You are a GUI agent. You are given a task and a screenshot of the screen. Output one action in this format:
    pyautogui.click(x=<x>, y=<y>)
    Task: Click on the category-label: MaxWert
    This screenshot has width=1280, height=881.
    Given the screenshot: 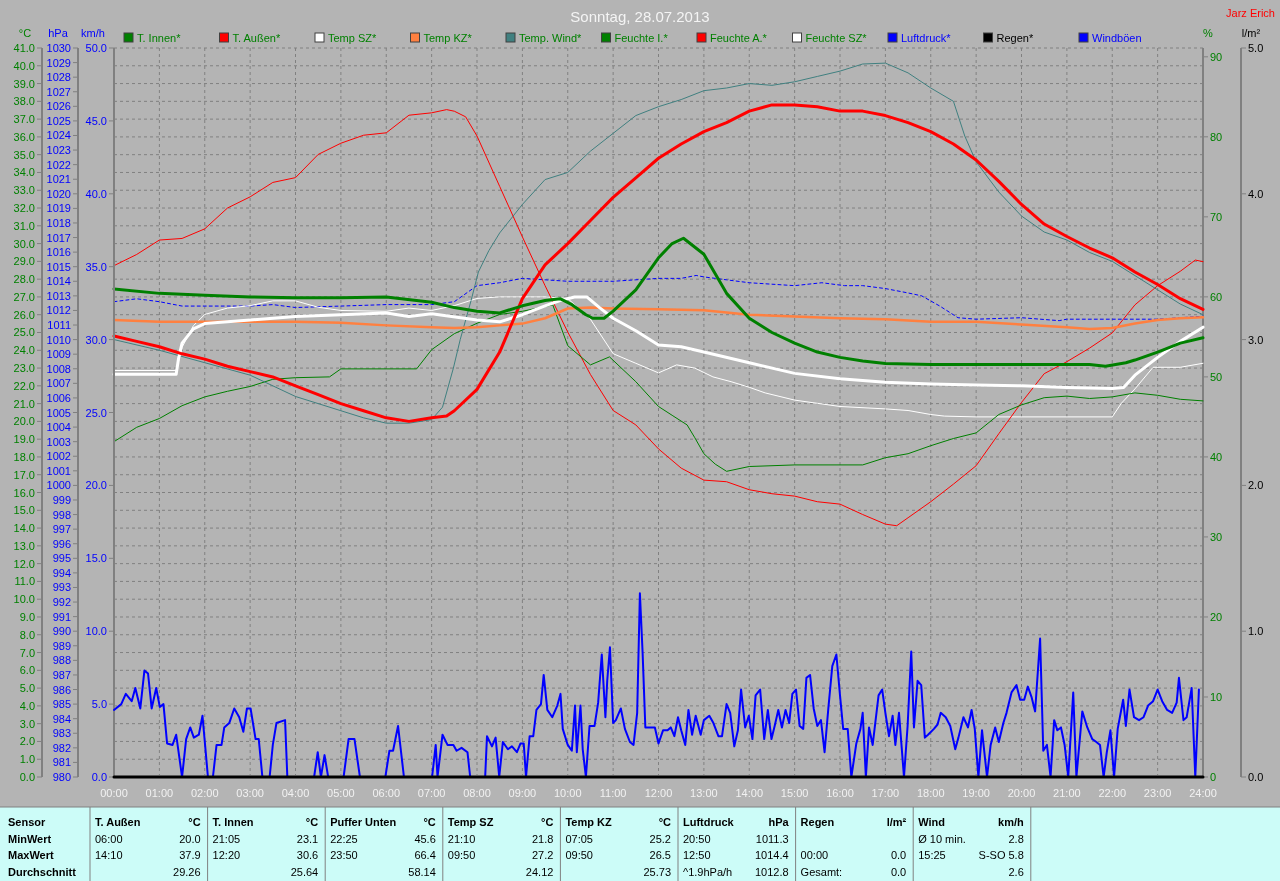 What is the action you would take?
    pyautogui.click(x=31, y=855)
    